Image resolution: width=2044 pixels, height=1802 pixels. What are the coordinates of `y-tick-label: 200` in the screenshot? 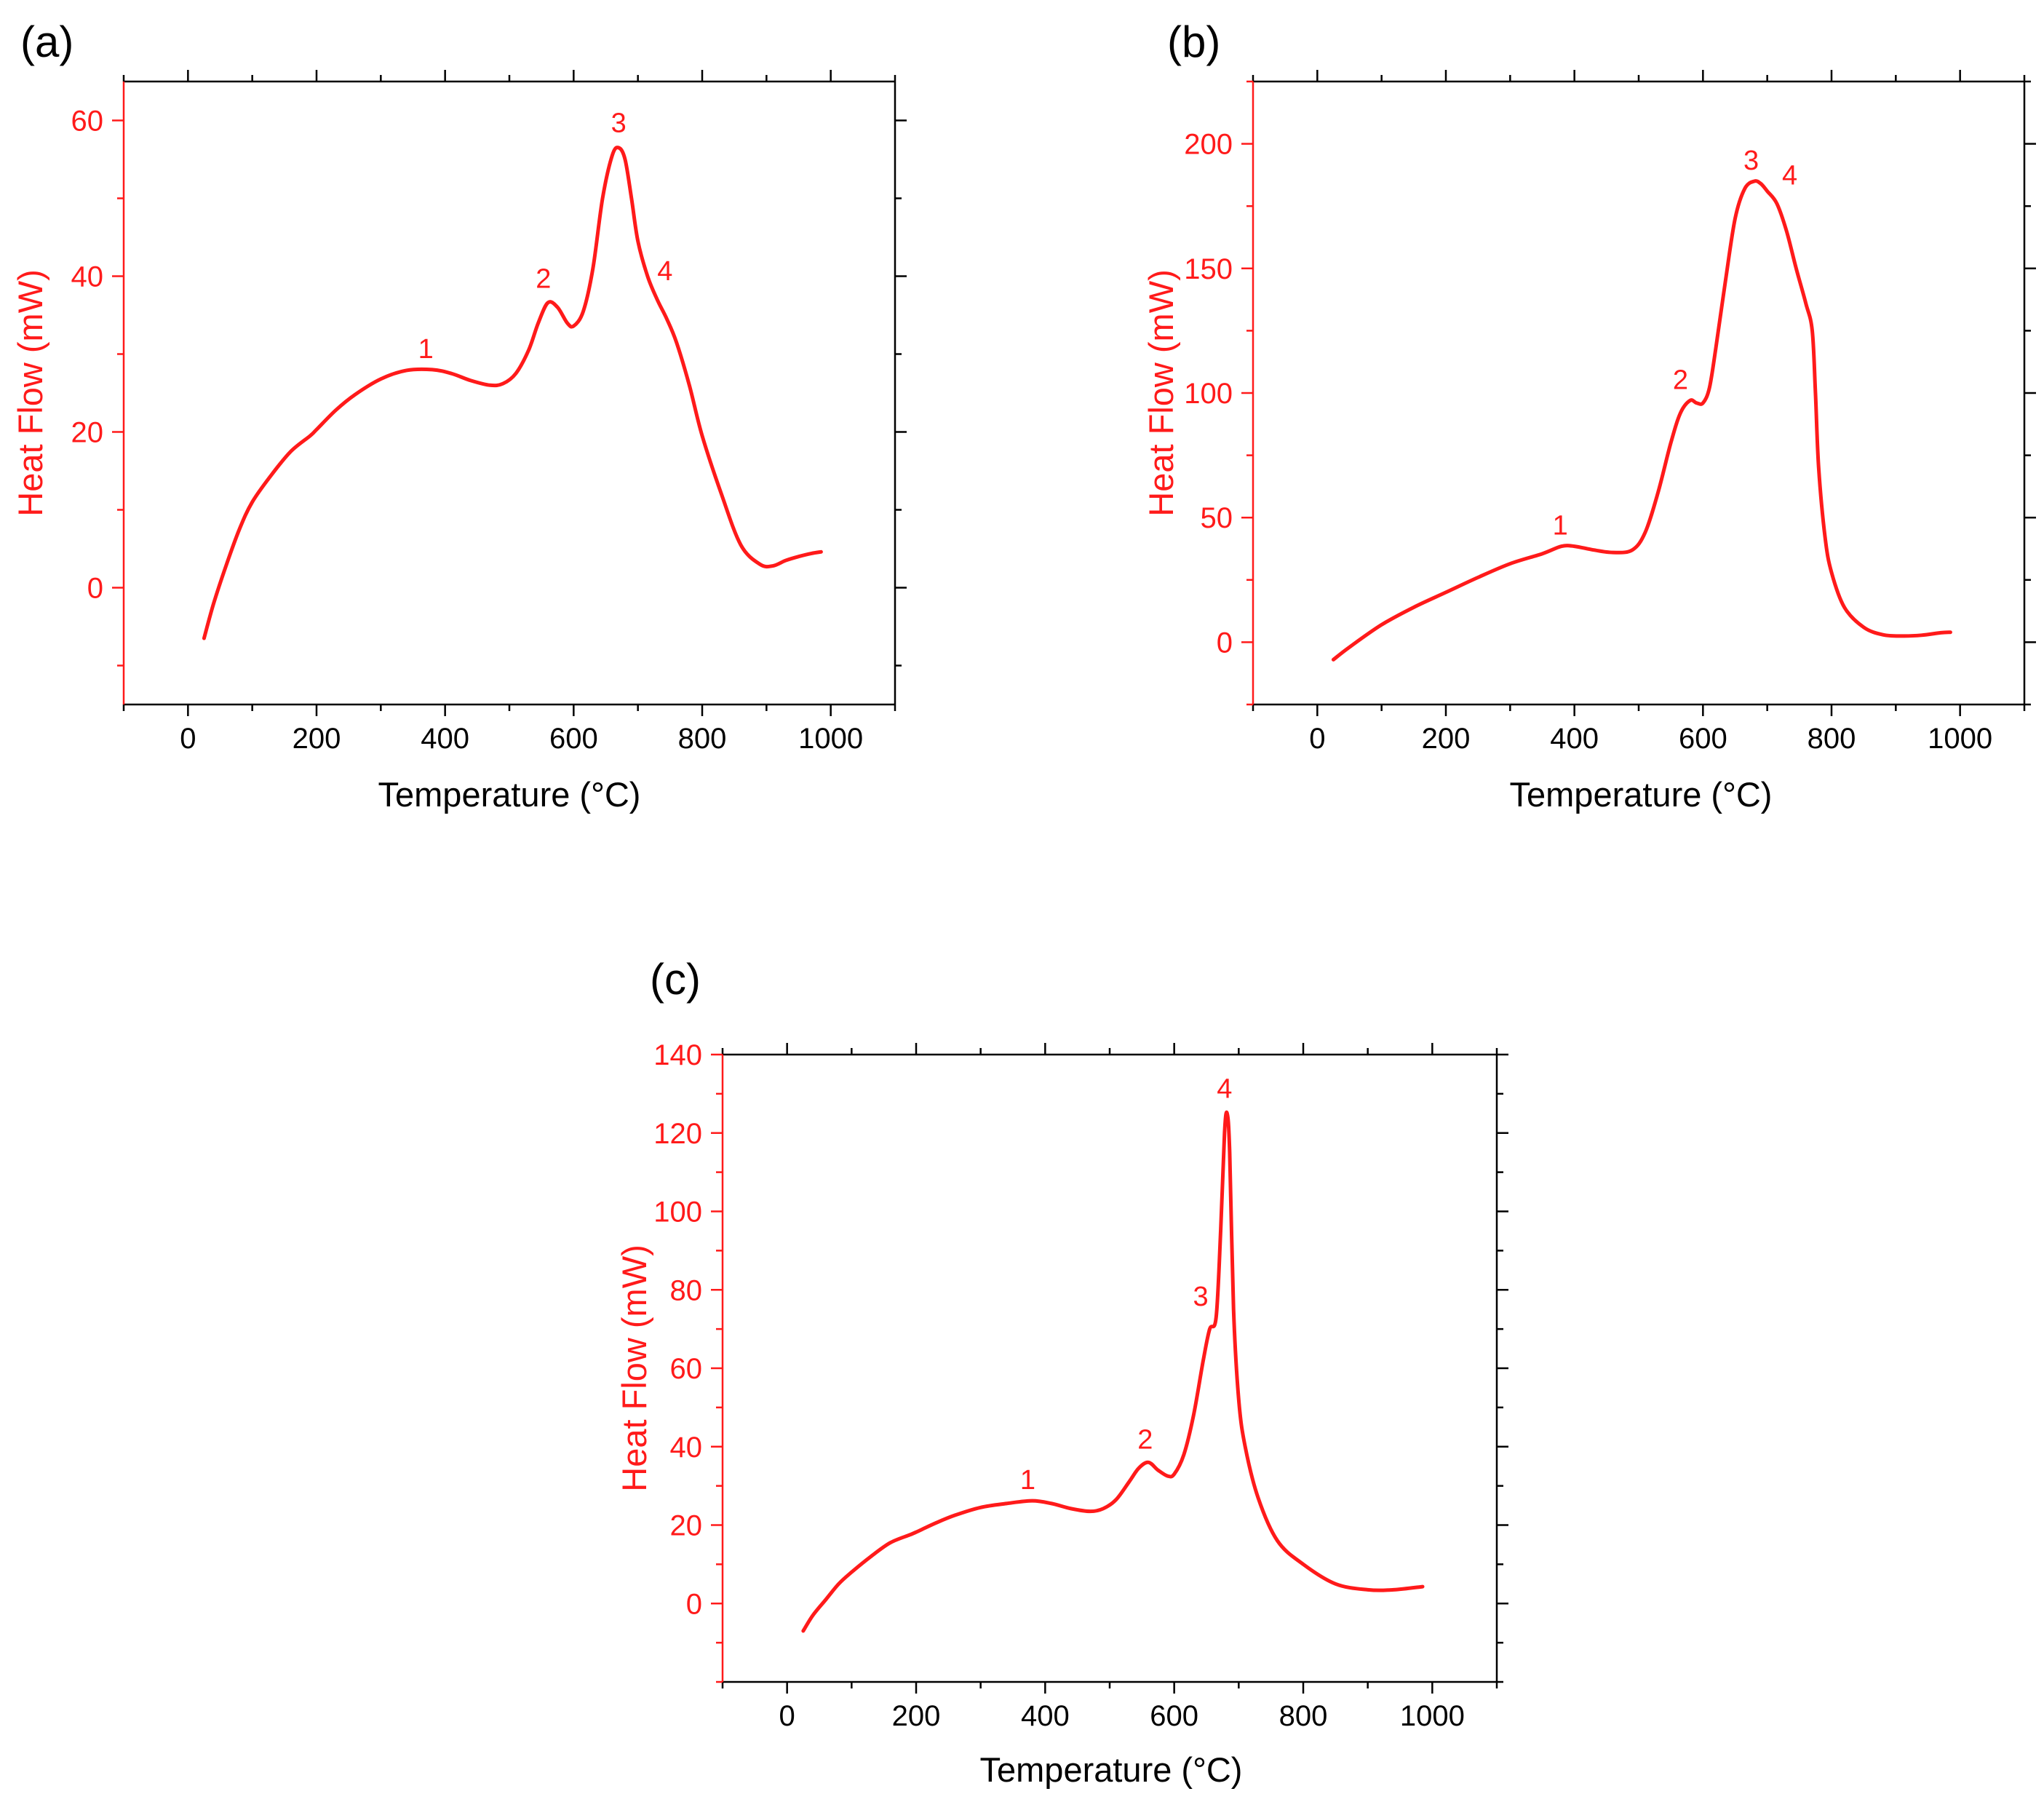 It's located at (1208, 145).